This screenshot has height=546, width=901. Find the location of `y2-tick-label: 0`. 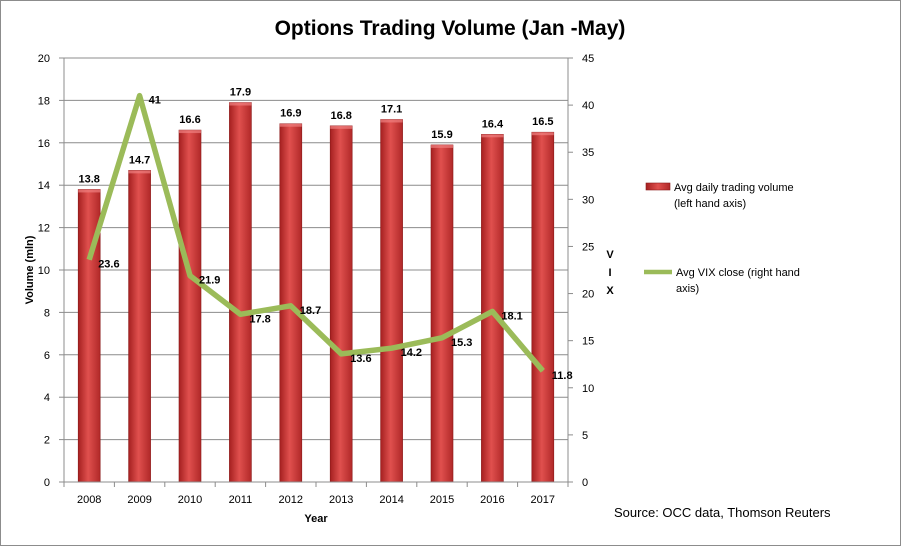

y2-tick-label: 0 is located at coordinates (585, 483).